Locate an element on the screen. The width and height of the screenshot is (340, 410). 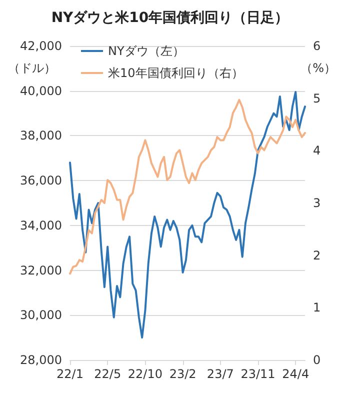
legend-label: 米10年国債利回り（右） is located at coordinates (176, 73).